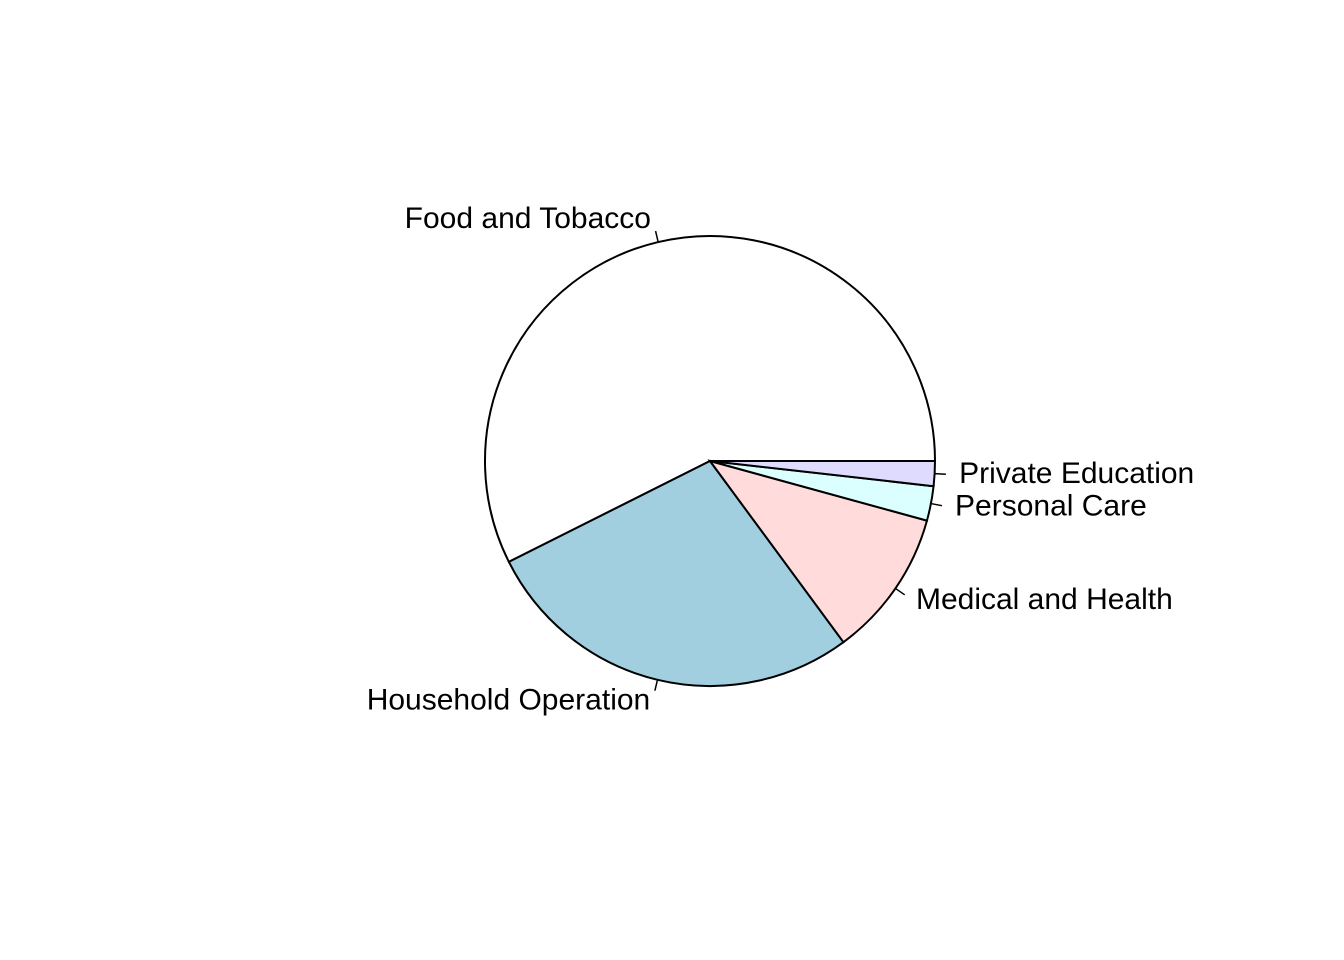 The width and height of the screenshot is (1344, 960). Describe the element at coordinates (1076, 473) in the screenshot. I see `slice-label: Private Education` at that location.